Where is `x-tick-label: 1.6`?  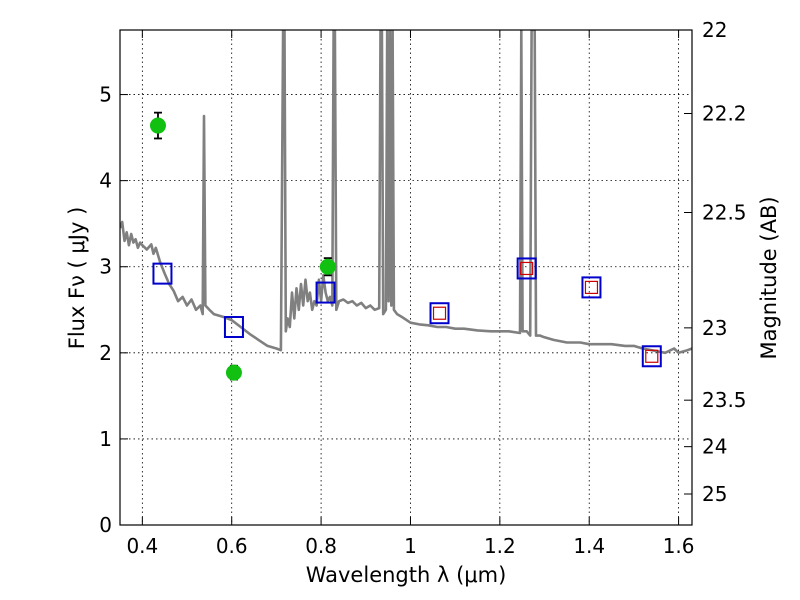 x-tick-label: 1.6 is located at coordinates (679, 546).